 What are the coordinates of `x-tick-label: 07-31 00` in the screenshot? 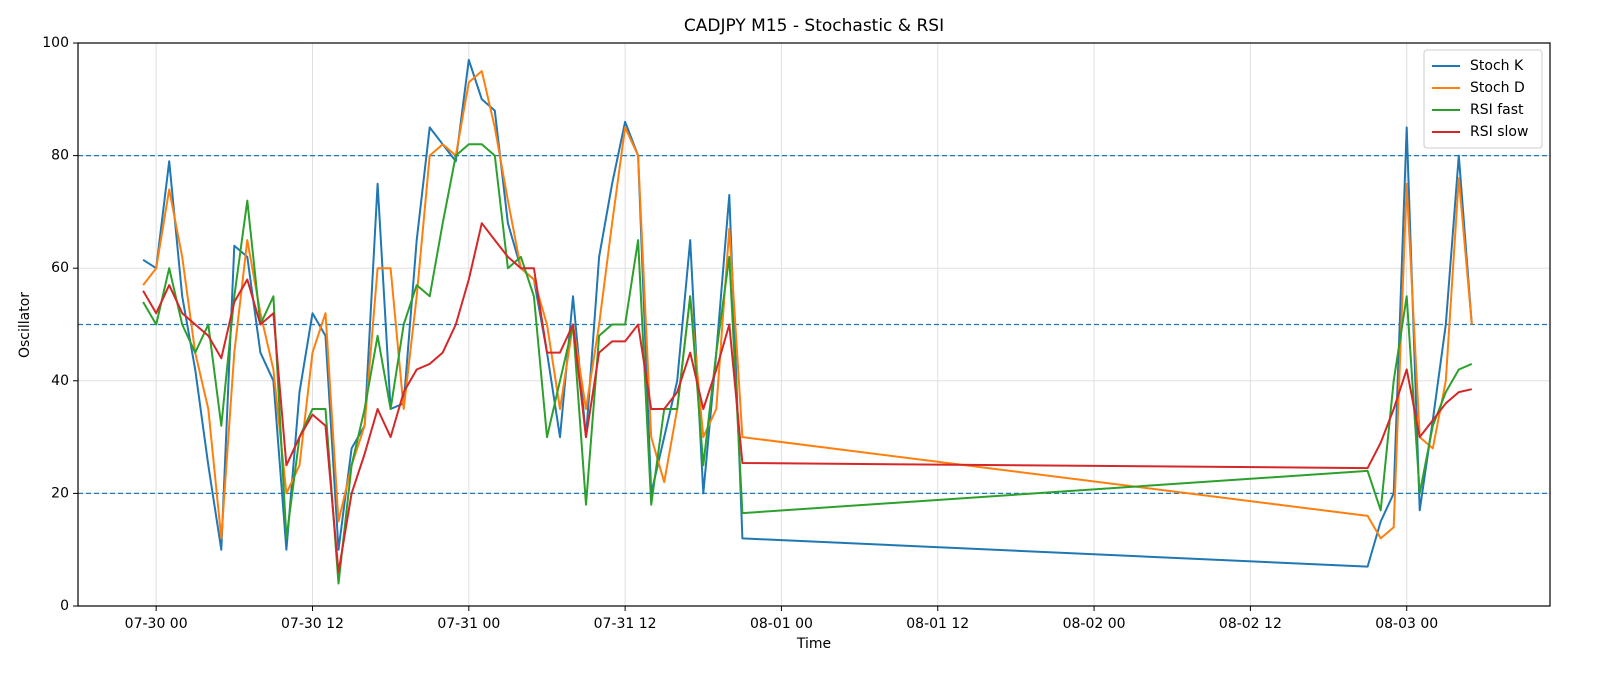 It's located at (468, 624).